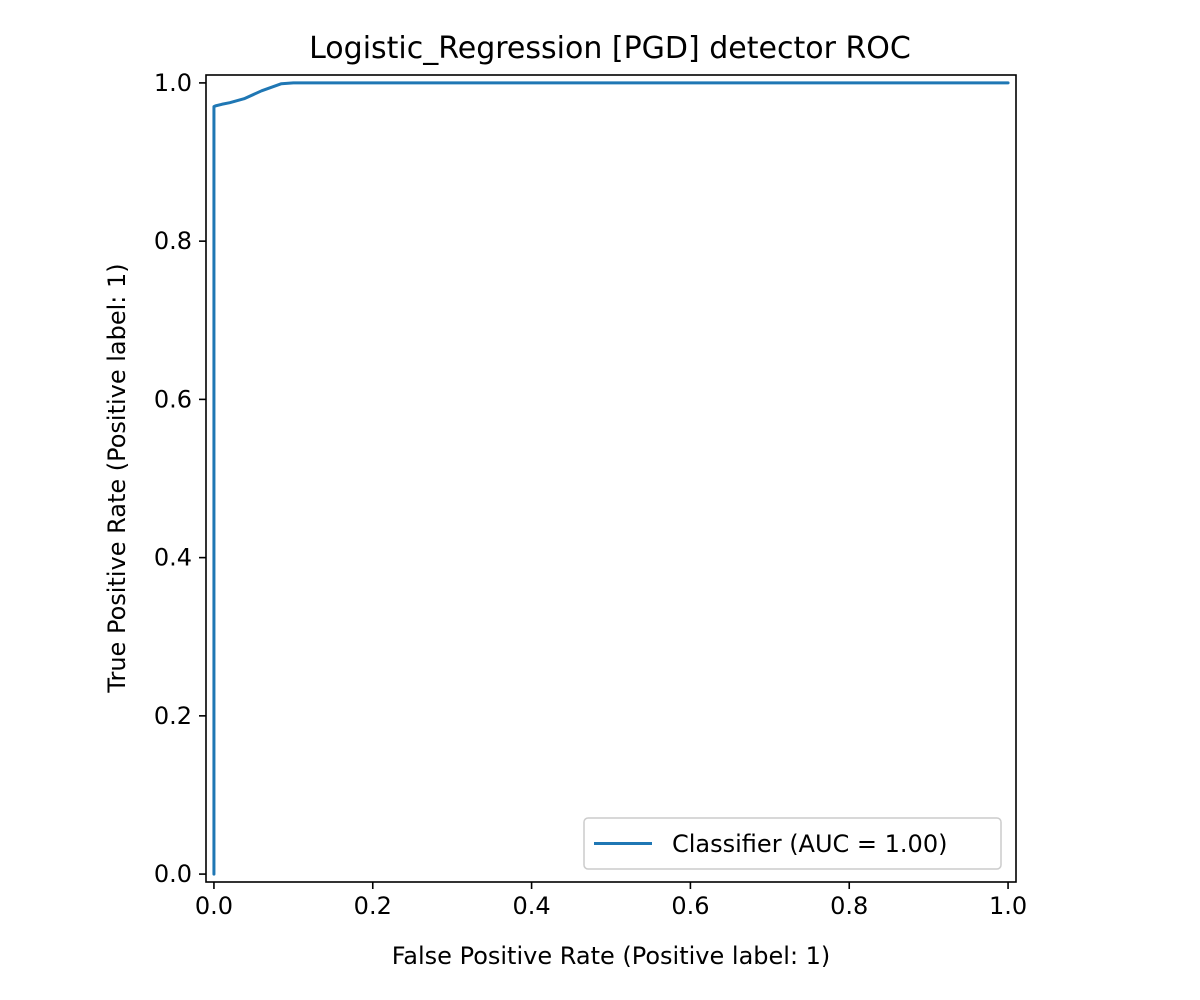 This screenshot has width=1200, height=1000. Describe the element at coordinates (532, 906) in the screenshot. I see `x-tick-label: 0.4` at that location.